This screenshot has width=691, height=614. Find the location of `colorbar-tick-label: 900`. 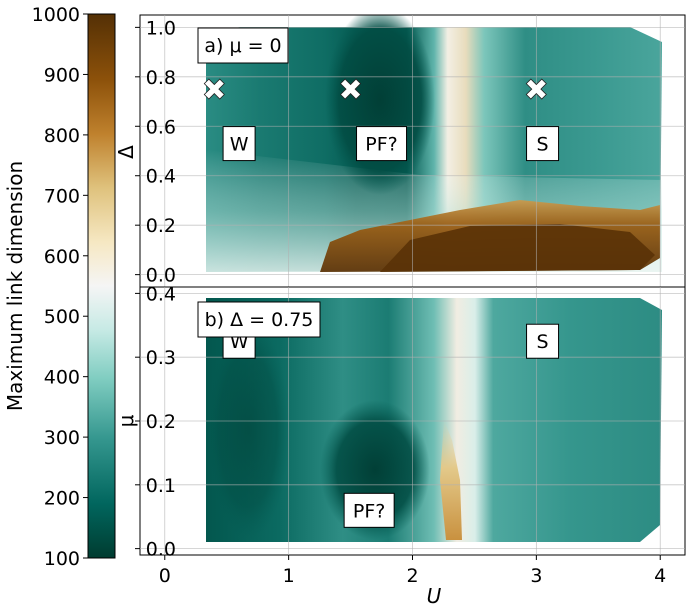

colorbar-tick-label: 900 is located at coordinates (62, 75).